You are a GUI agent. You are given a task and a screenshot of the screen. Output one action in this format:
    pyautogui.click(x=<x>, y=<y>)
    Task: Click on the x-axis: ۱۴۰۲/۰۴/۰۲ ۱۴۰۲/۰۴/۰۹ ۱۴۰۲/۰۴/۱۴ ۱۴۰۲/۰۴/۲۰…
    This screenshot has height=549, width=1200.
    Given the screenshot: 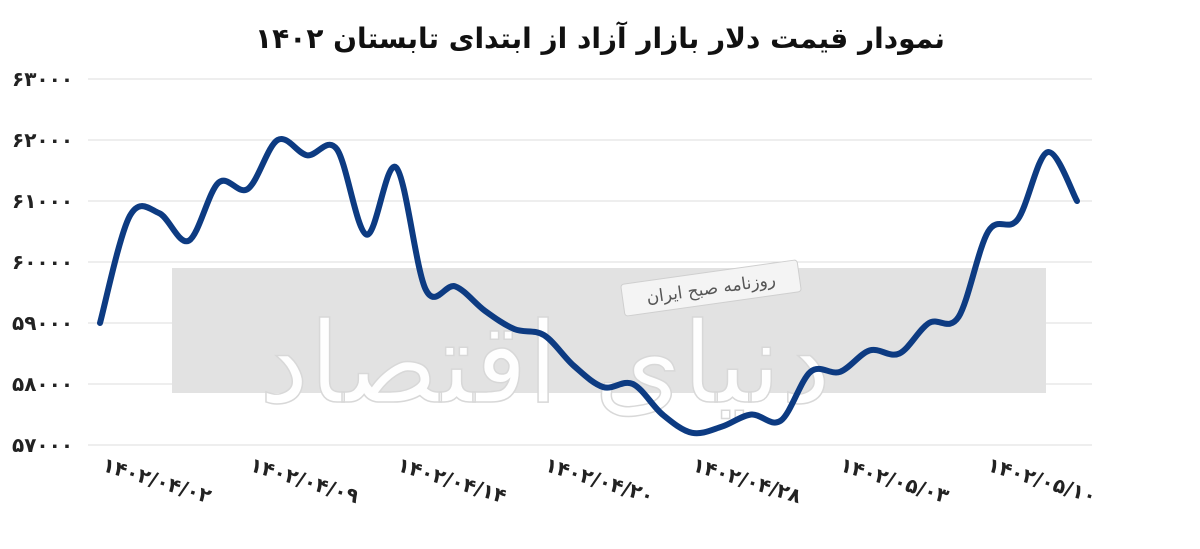 What is the action you would take?
    pyautogui.click(x=599, y=480)
    